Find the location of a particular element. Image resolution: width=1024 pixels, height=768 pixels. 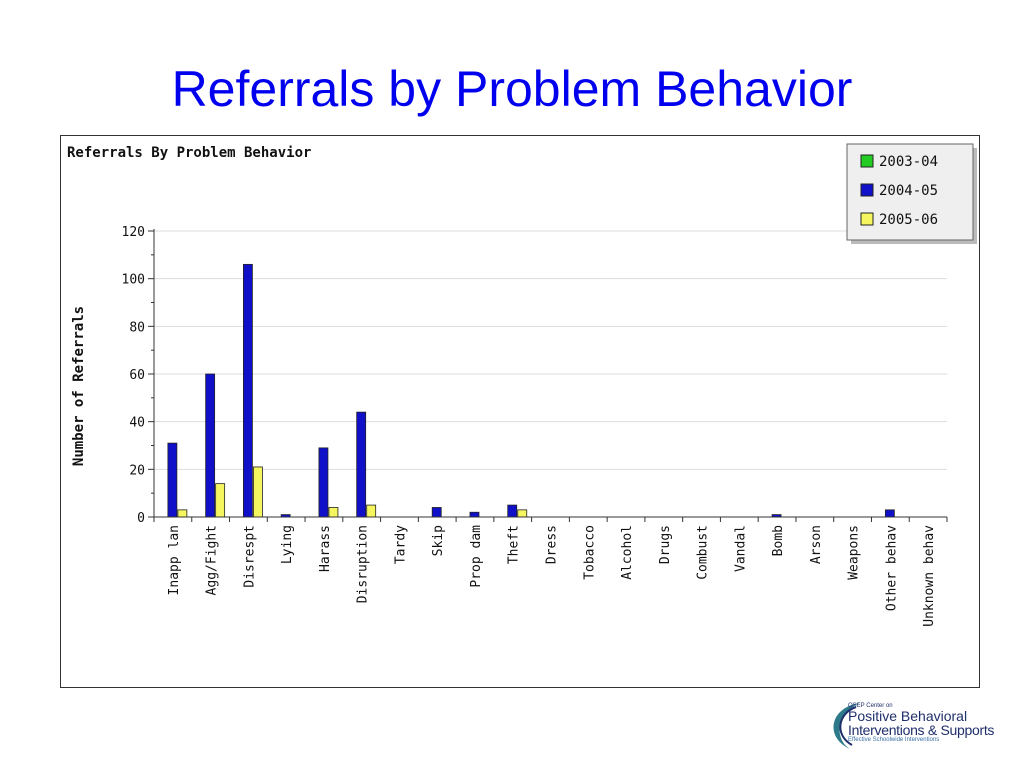

x-category-label: Disruption is located at coordinates (363, 564).